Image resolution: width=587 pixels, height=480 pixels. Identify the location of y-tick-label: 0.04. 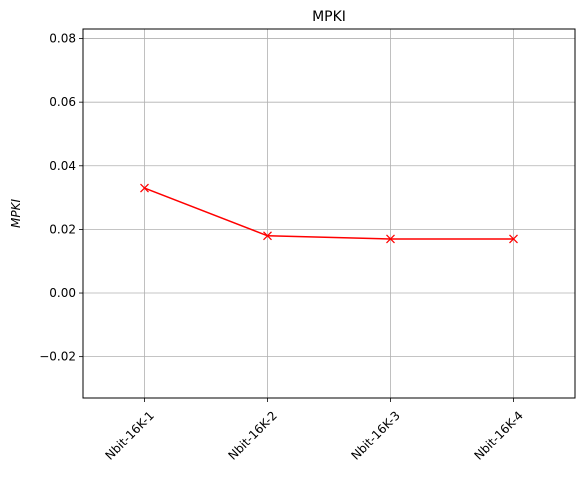
(62, 166).